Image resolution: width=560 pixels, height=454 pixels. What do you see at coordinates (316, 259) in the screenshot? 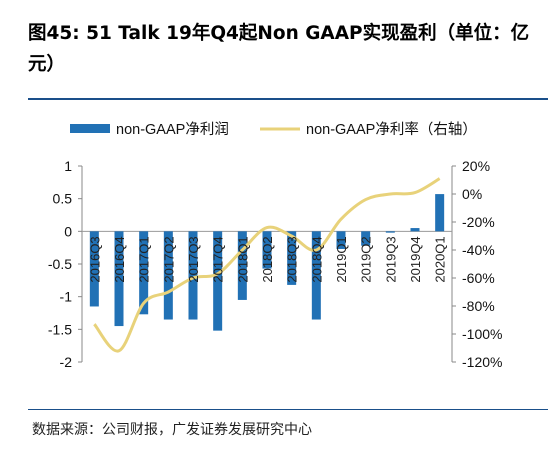
I see `x-tick-label: 2018Q4` at bounding box center [316, 259].